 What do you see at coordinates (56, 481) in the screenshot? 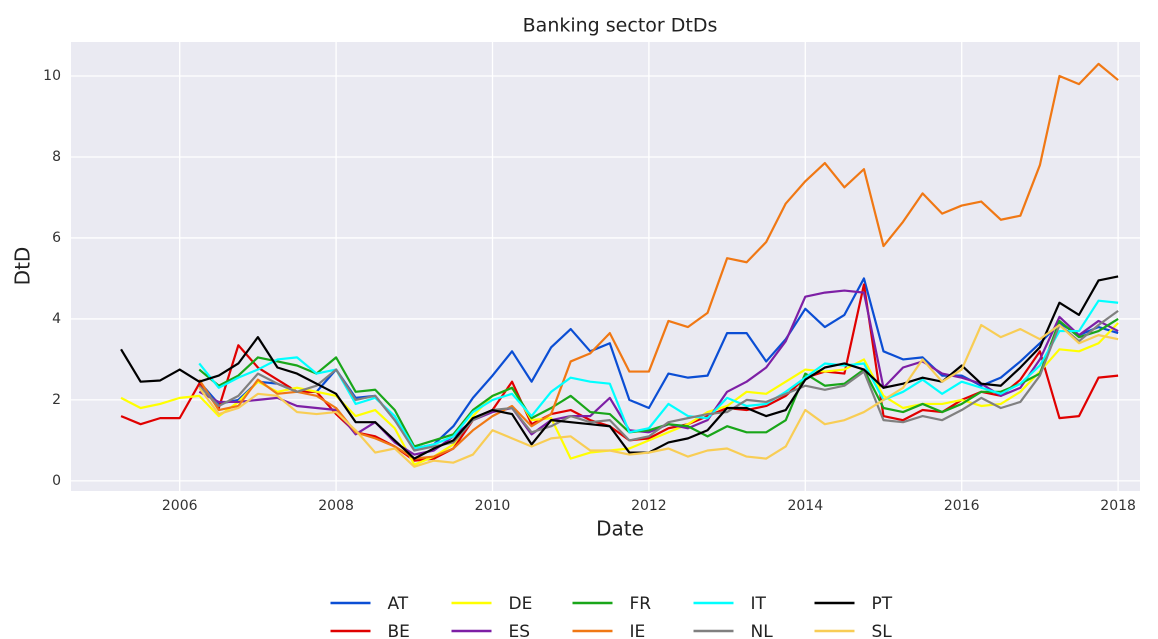
I see `y-tick-label: 0` at bounding box center [56, 481].